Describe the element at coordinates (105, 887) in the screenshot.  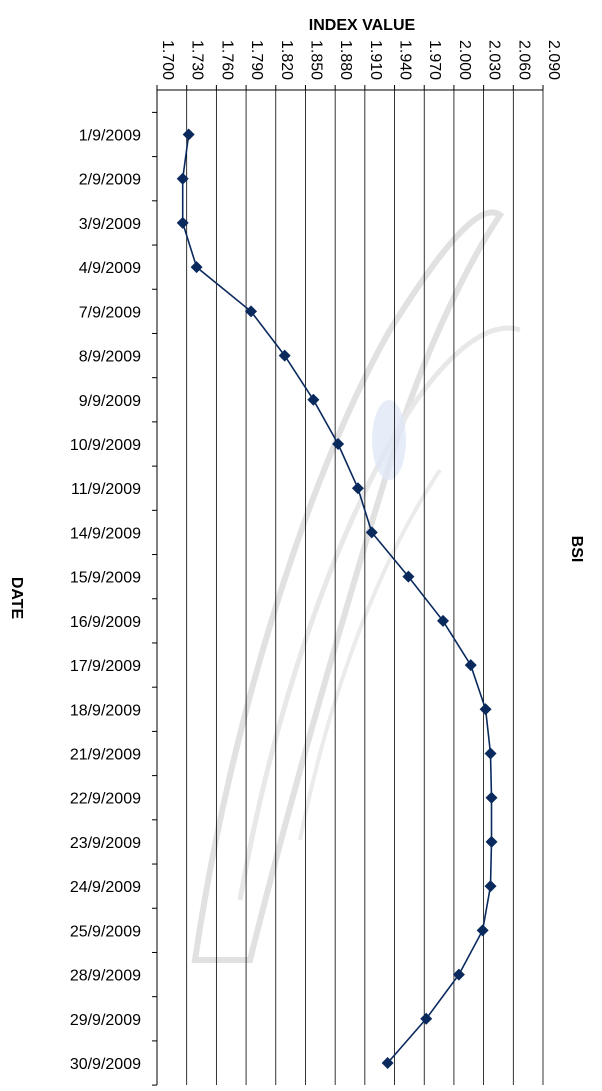
I see `date-label: 24/9/2009` at that location.